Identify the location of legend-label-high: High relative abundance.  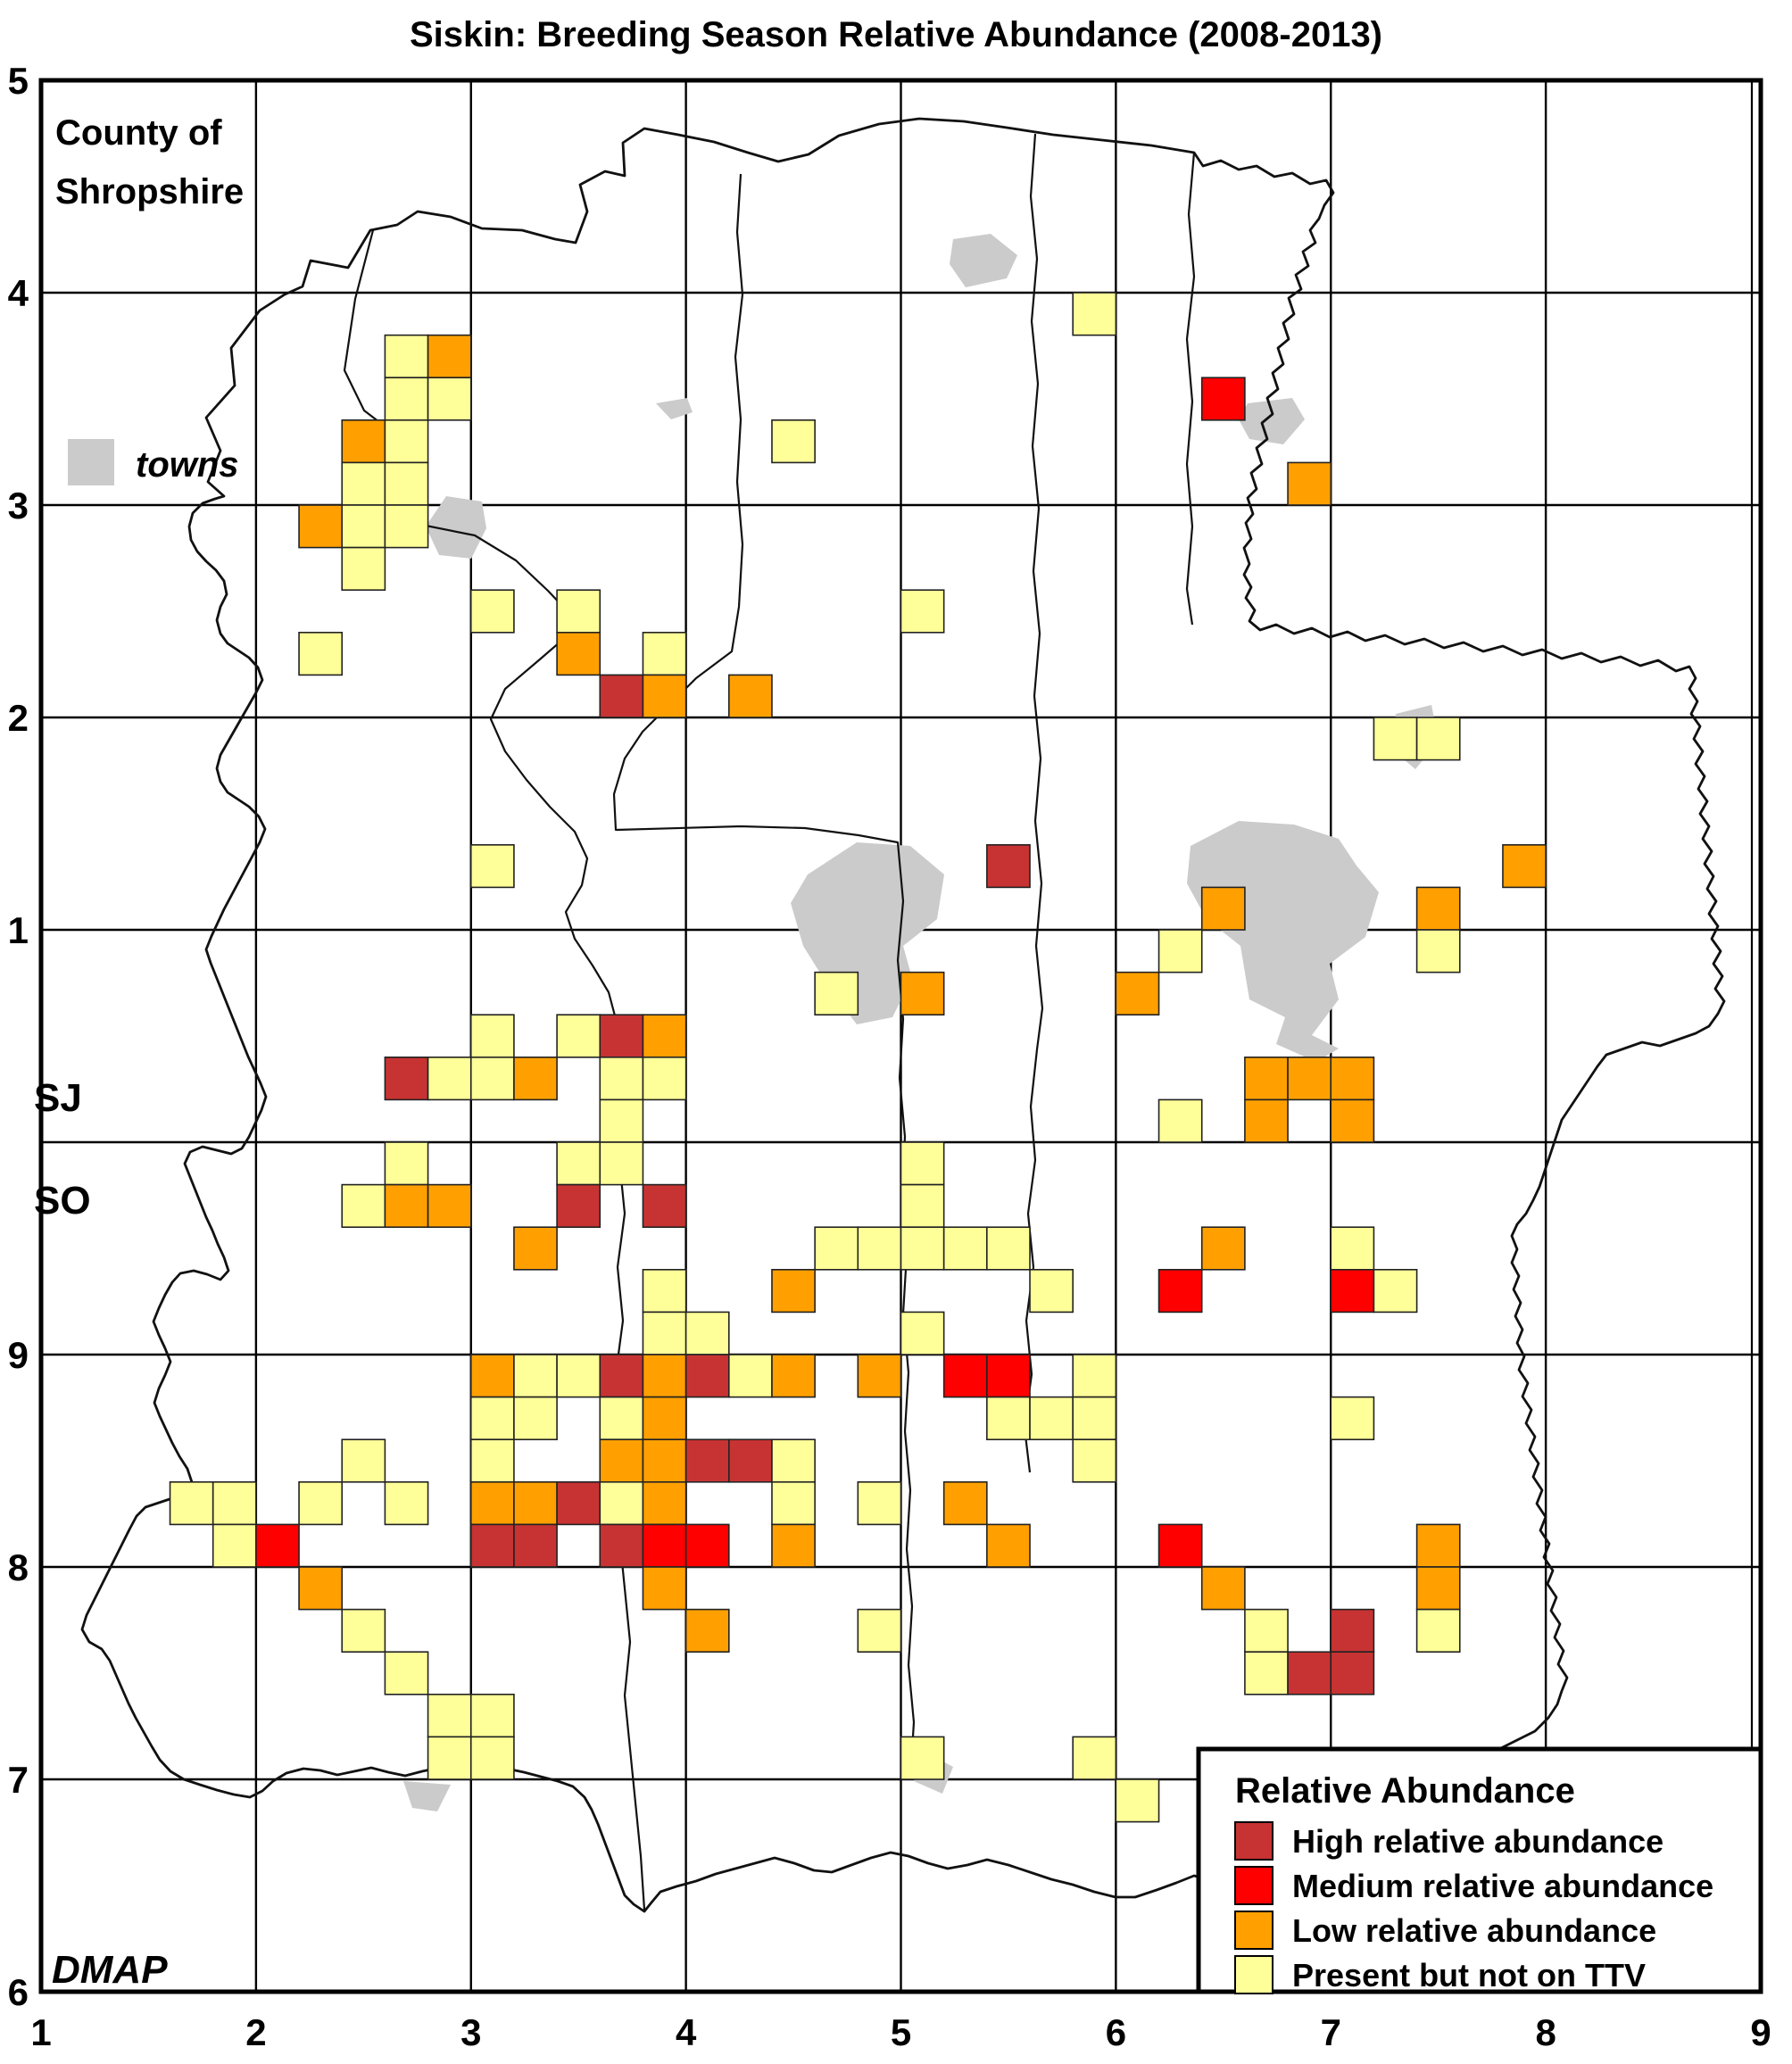
(1477, 1842).